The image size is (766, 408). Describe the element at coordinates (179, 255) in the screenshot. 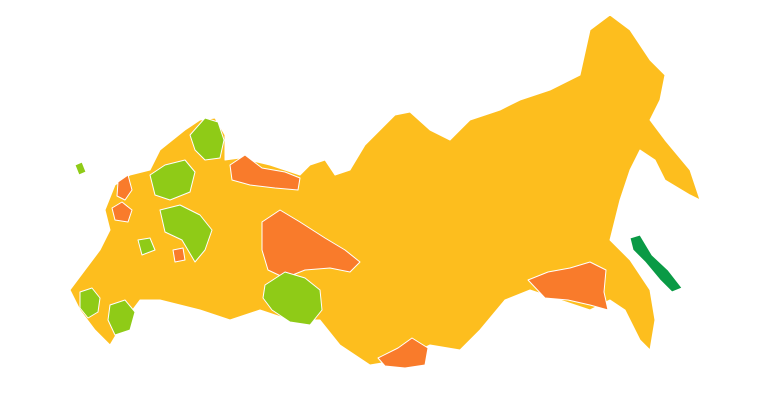

I see `region-ryazan` at that location.